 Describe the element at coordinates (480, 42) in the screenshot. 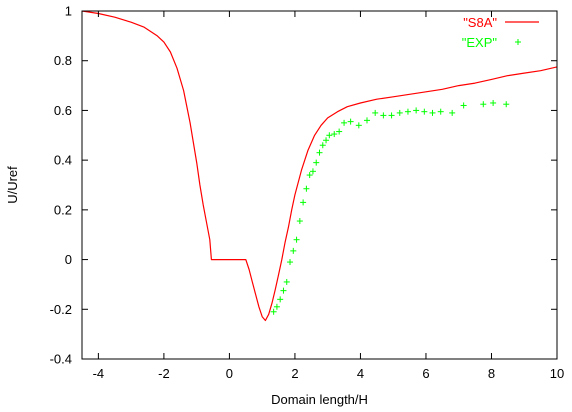

I see `legend-label-exp: "EXP"` at that location.